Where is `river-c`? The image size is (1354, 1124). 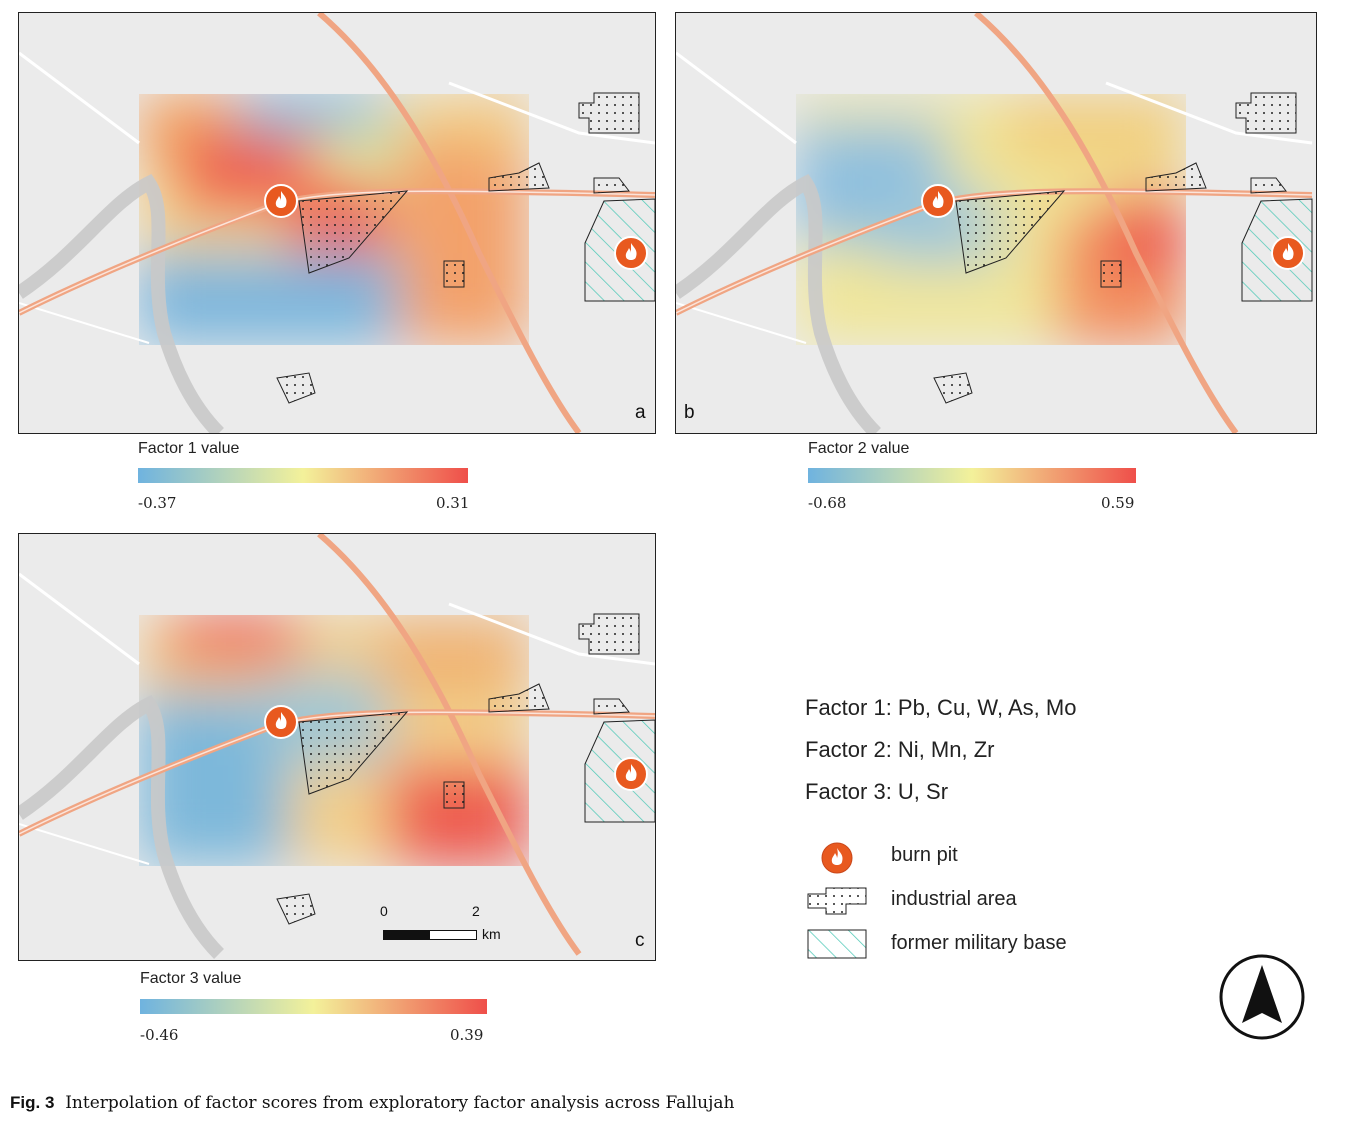
river-c is located at coordinates (122, 826).